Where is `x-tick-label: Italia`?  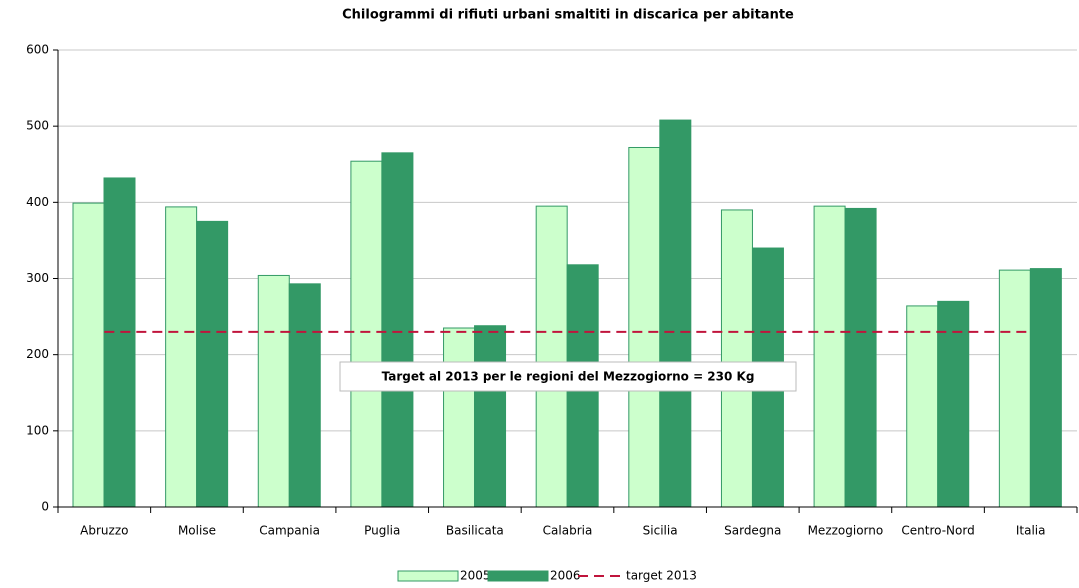 x-tick-label: Italia is located at coordinates (1031, 531).